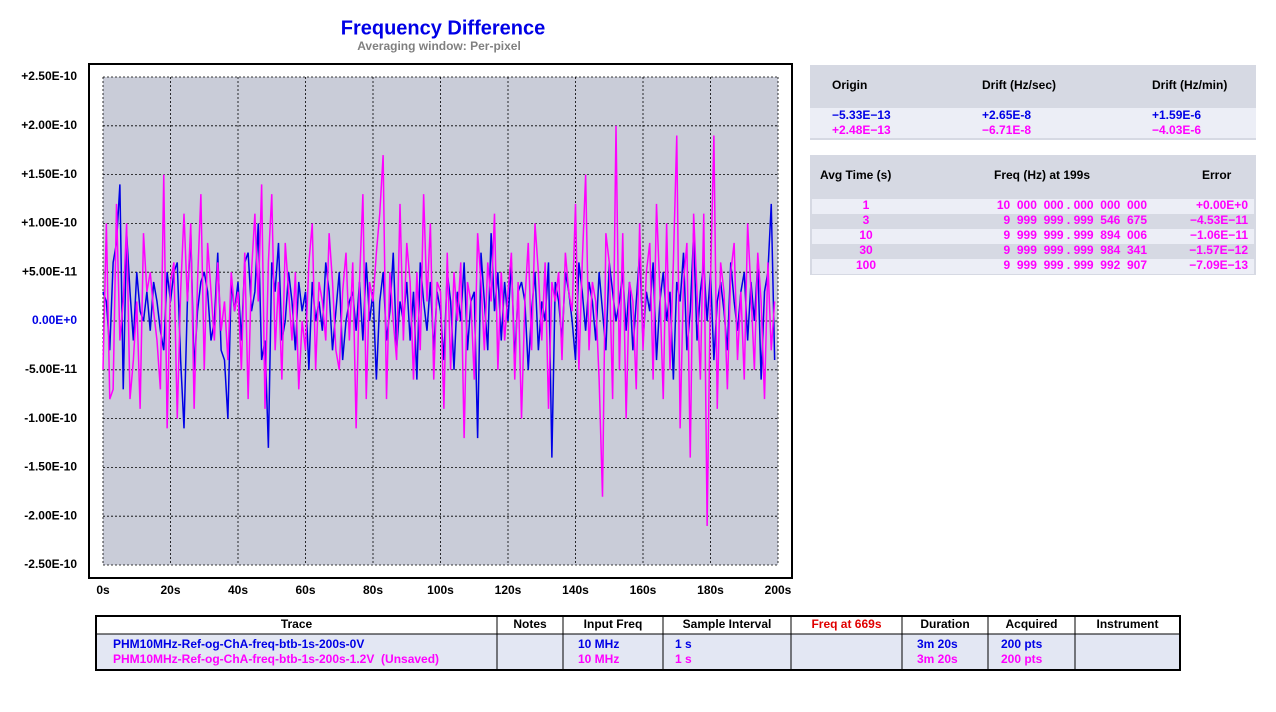 This screenshot has width=1276, height=712. I want to click on column-header: Error, so click(1217, 175).